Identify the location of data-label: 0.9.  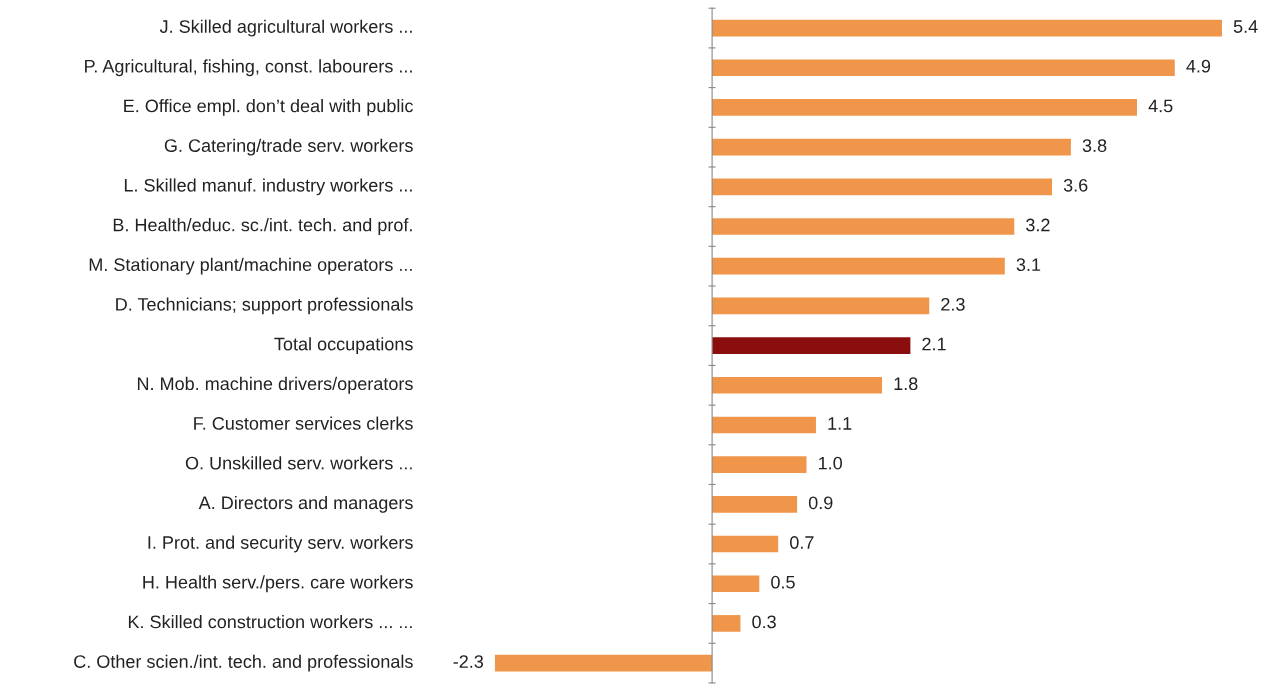
(820, 503).